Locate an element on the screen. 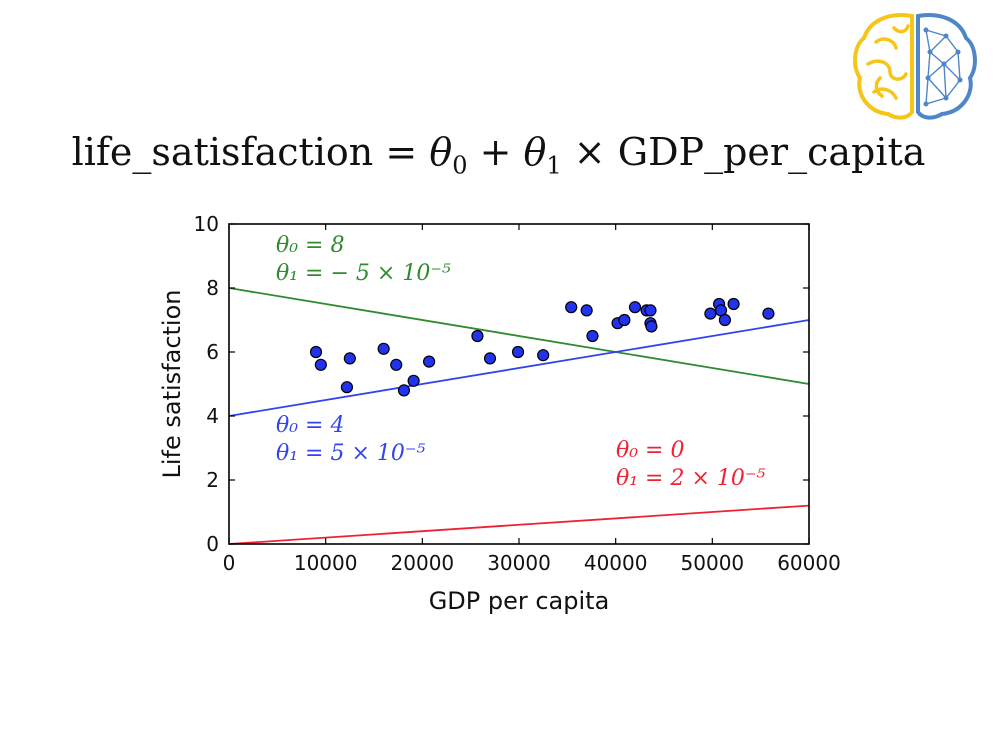  x-tick-label: 40000 is located at coordinates (616, 563).